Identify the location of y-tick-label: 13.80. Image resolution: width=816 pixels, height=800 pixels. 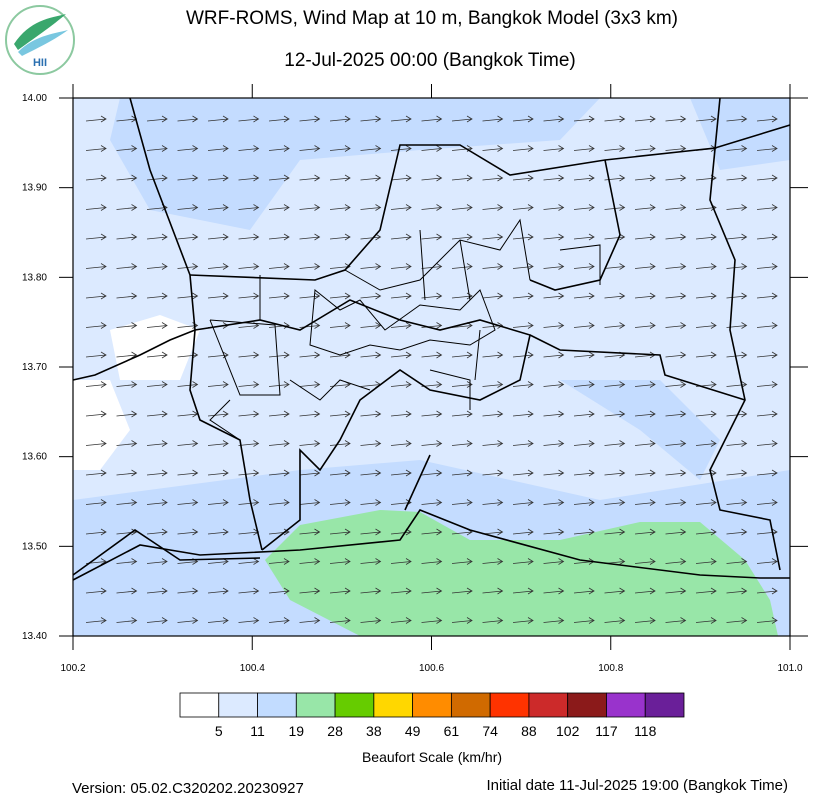
(34, 277).